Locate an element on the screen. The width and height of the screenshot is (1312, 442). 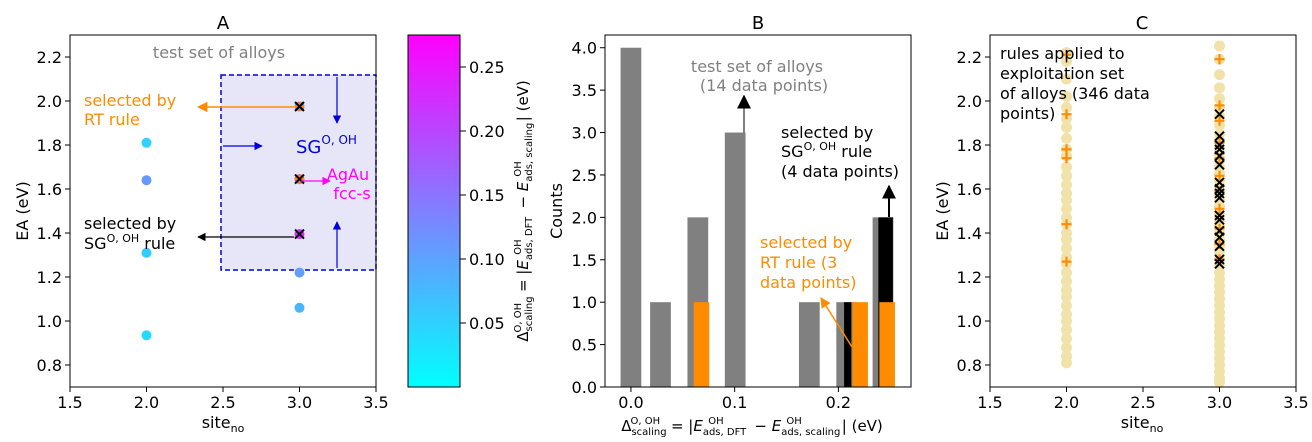
panel-c-xlabel-sub: no is located at coordinates (1157, 428).